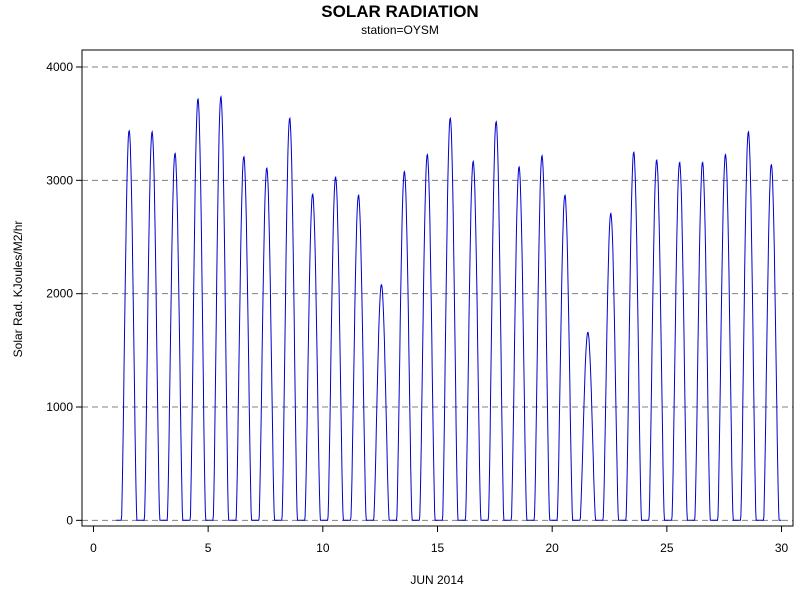 The height and width of the screenshot is (600, 800). I want to click on chart-subtitle: station=OYSM, so click(400, 30).